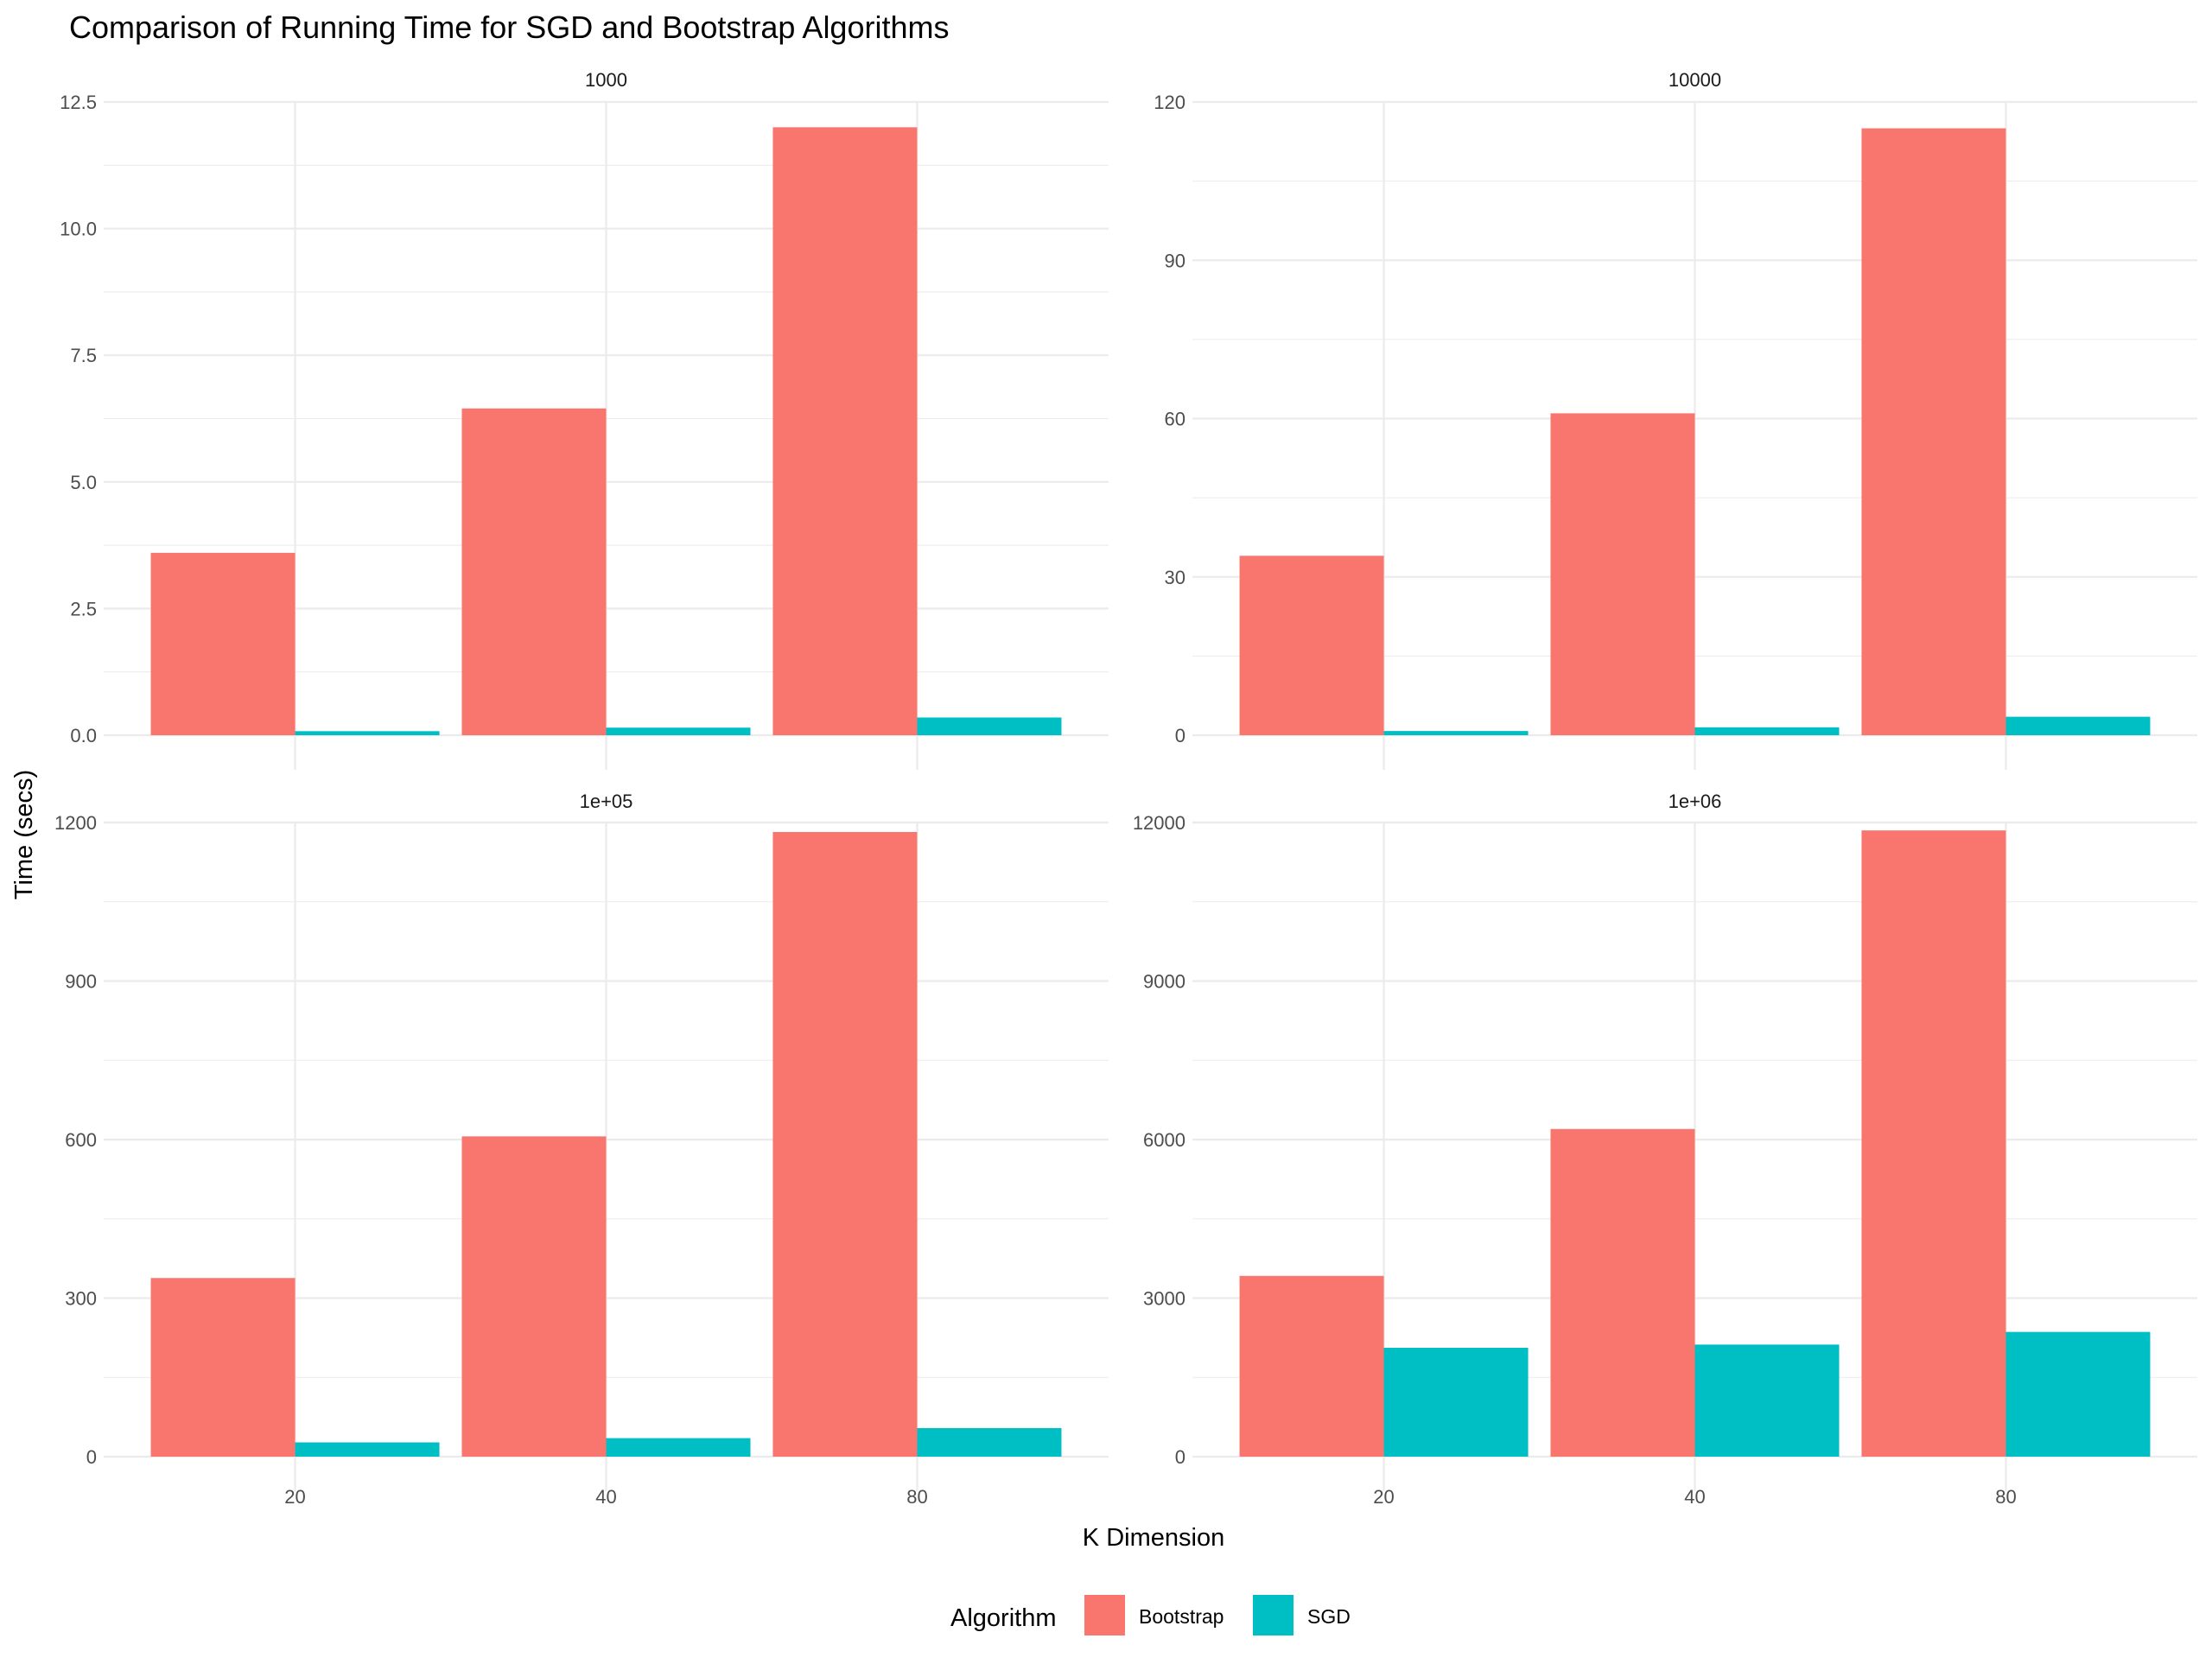 The width and height of the screenshot is (2212, 1664). I want to click on y-tick-label: 60, so click(1175, 419).